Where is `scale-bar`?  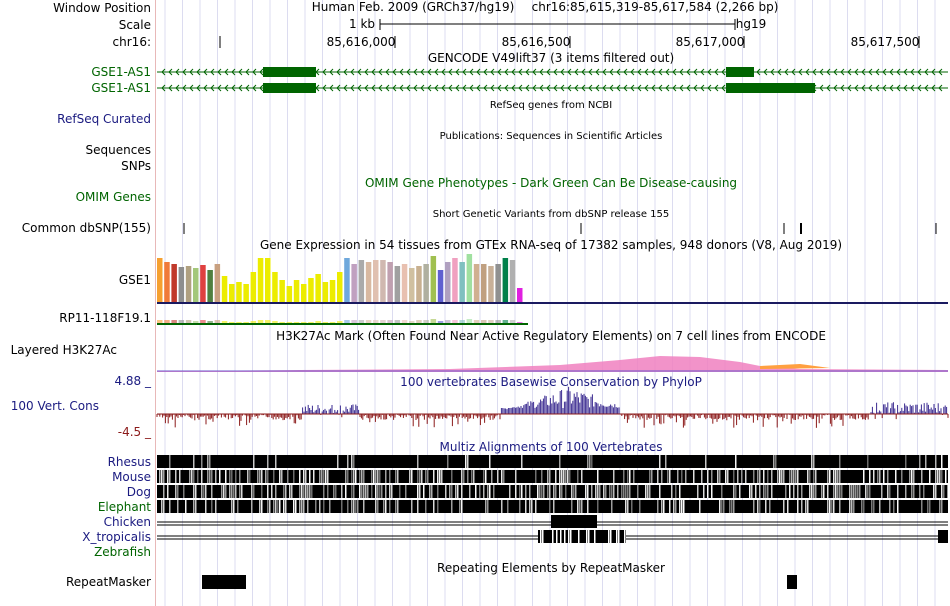
scale-bar is located at coordinates (557, 24).